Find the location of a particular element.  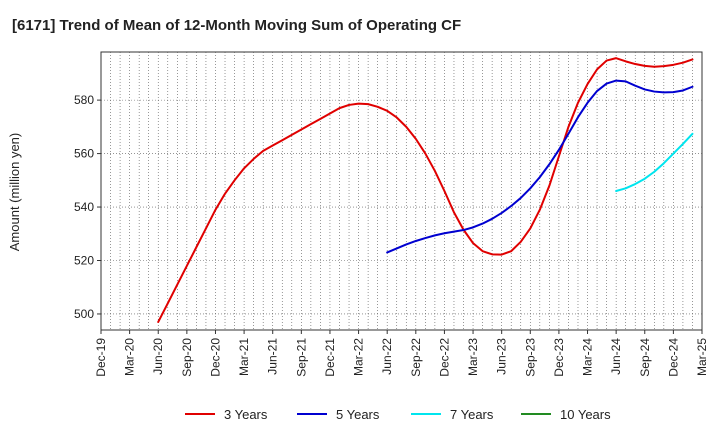

x-tick-label: Sep-20 is located at coordinates (187, 357).